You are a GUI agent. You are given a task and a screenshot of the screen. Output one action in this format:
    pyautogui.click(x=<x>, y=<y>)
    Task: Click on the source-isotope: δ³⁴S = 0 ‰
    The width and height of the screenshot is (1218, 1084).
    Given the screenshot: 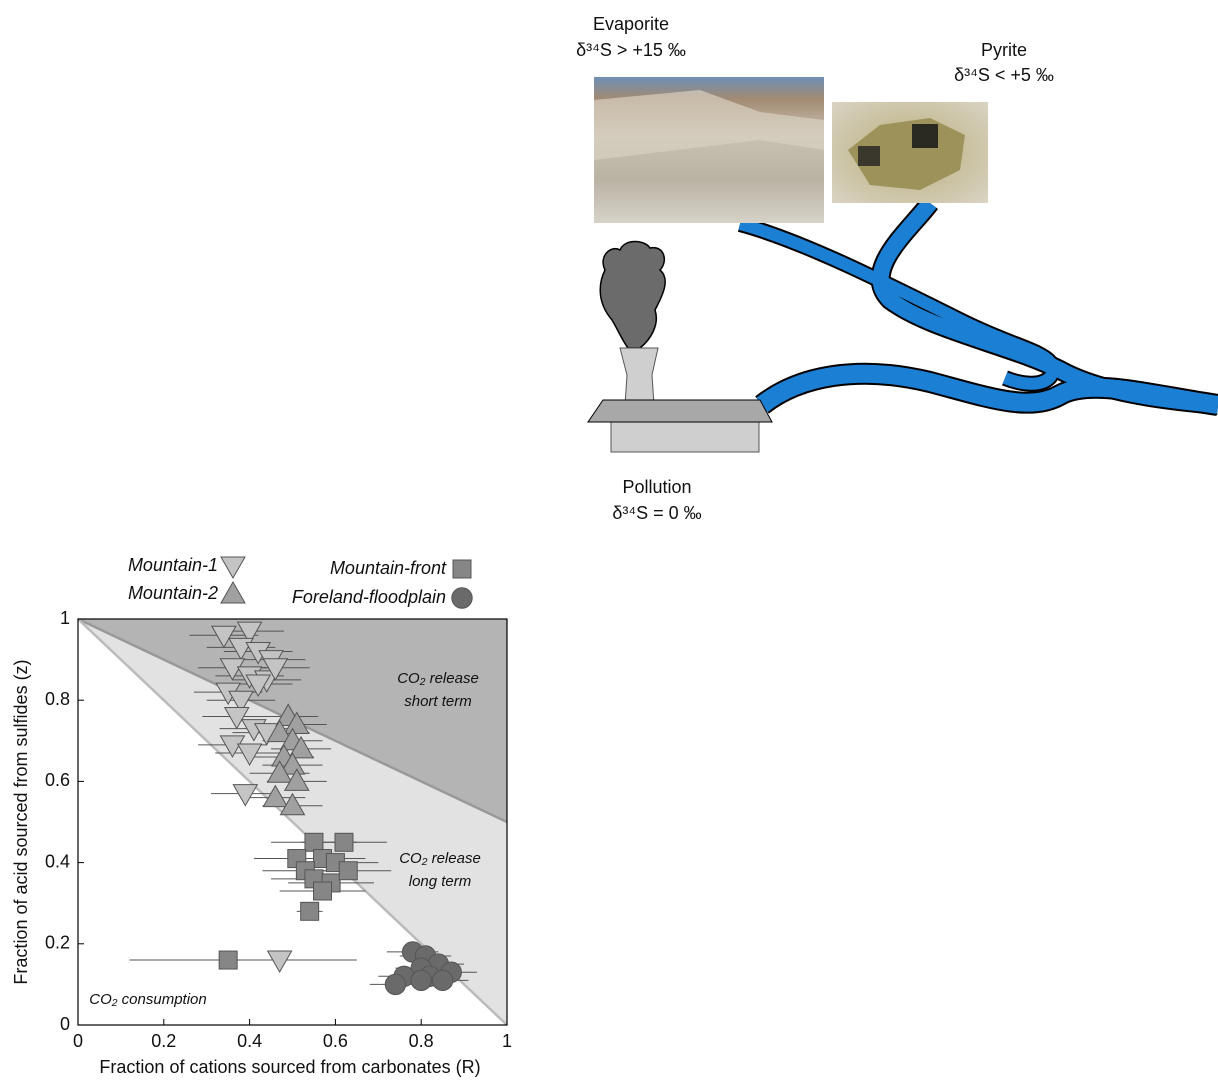 What is the action you would take?
    pyautogui.click(x=656, y=513)
    